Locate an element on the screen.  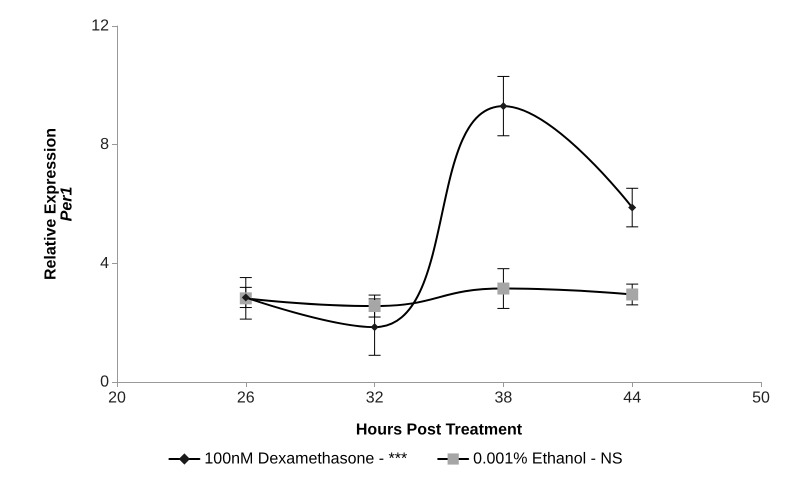
y-tick-label: 0 is located at coordinates (105, 382).